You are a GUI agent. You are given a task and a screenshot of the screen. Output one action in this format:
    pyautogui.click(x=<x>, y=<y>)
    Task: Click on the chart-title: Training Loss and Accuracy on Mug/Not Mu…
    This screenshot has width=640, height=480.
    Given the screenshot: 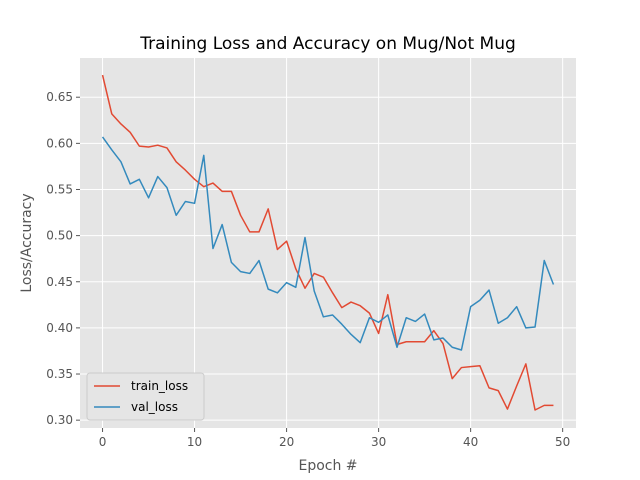 What is the action you would take?
    pyautogui.click(x=327, y=44)
    